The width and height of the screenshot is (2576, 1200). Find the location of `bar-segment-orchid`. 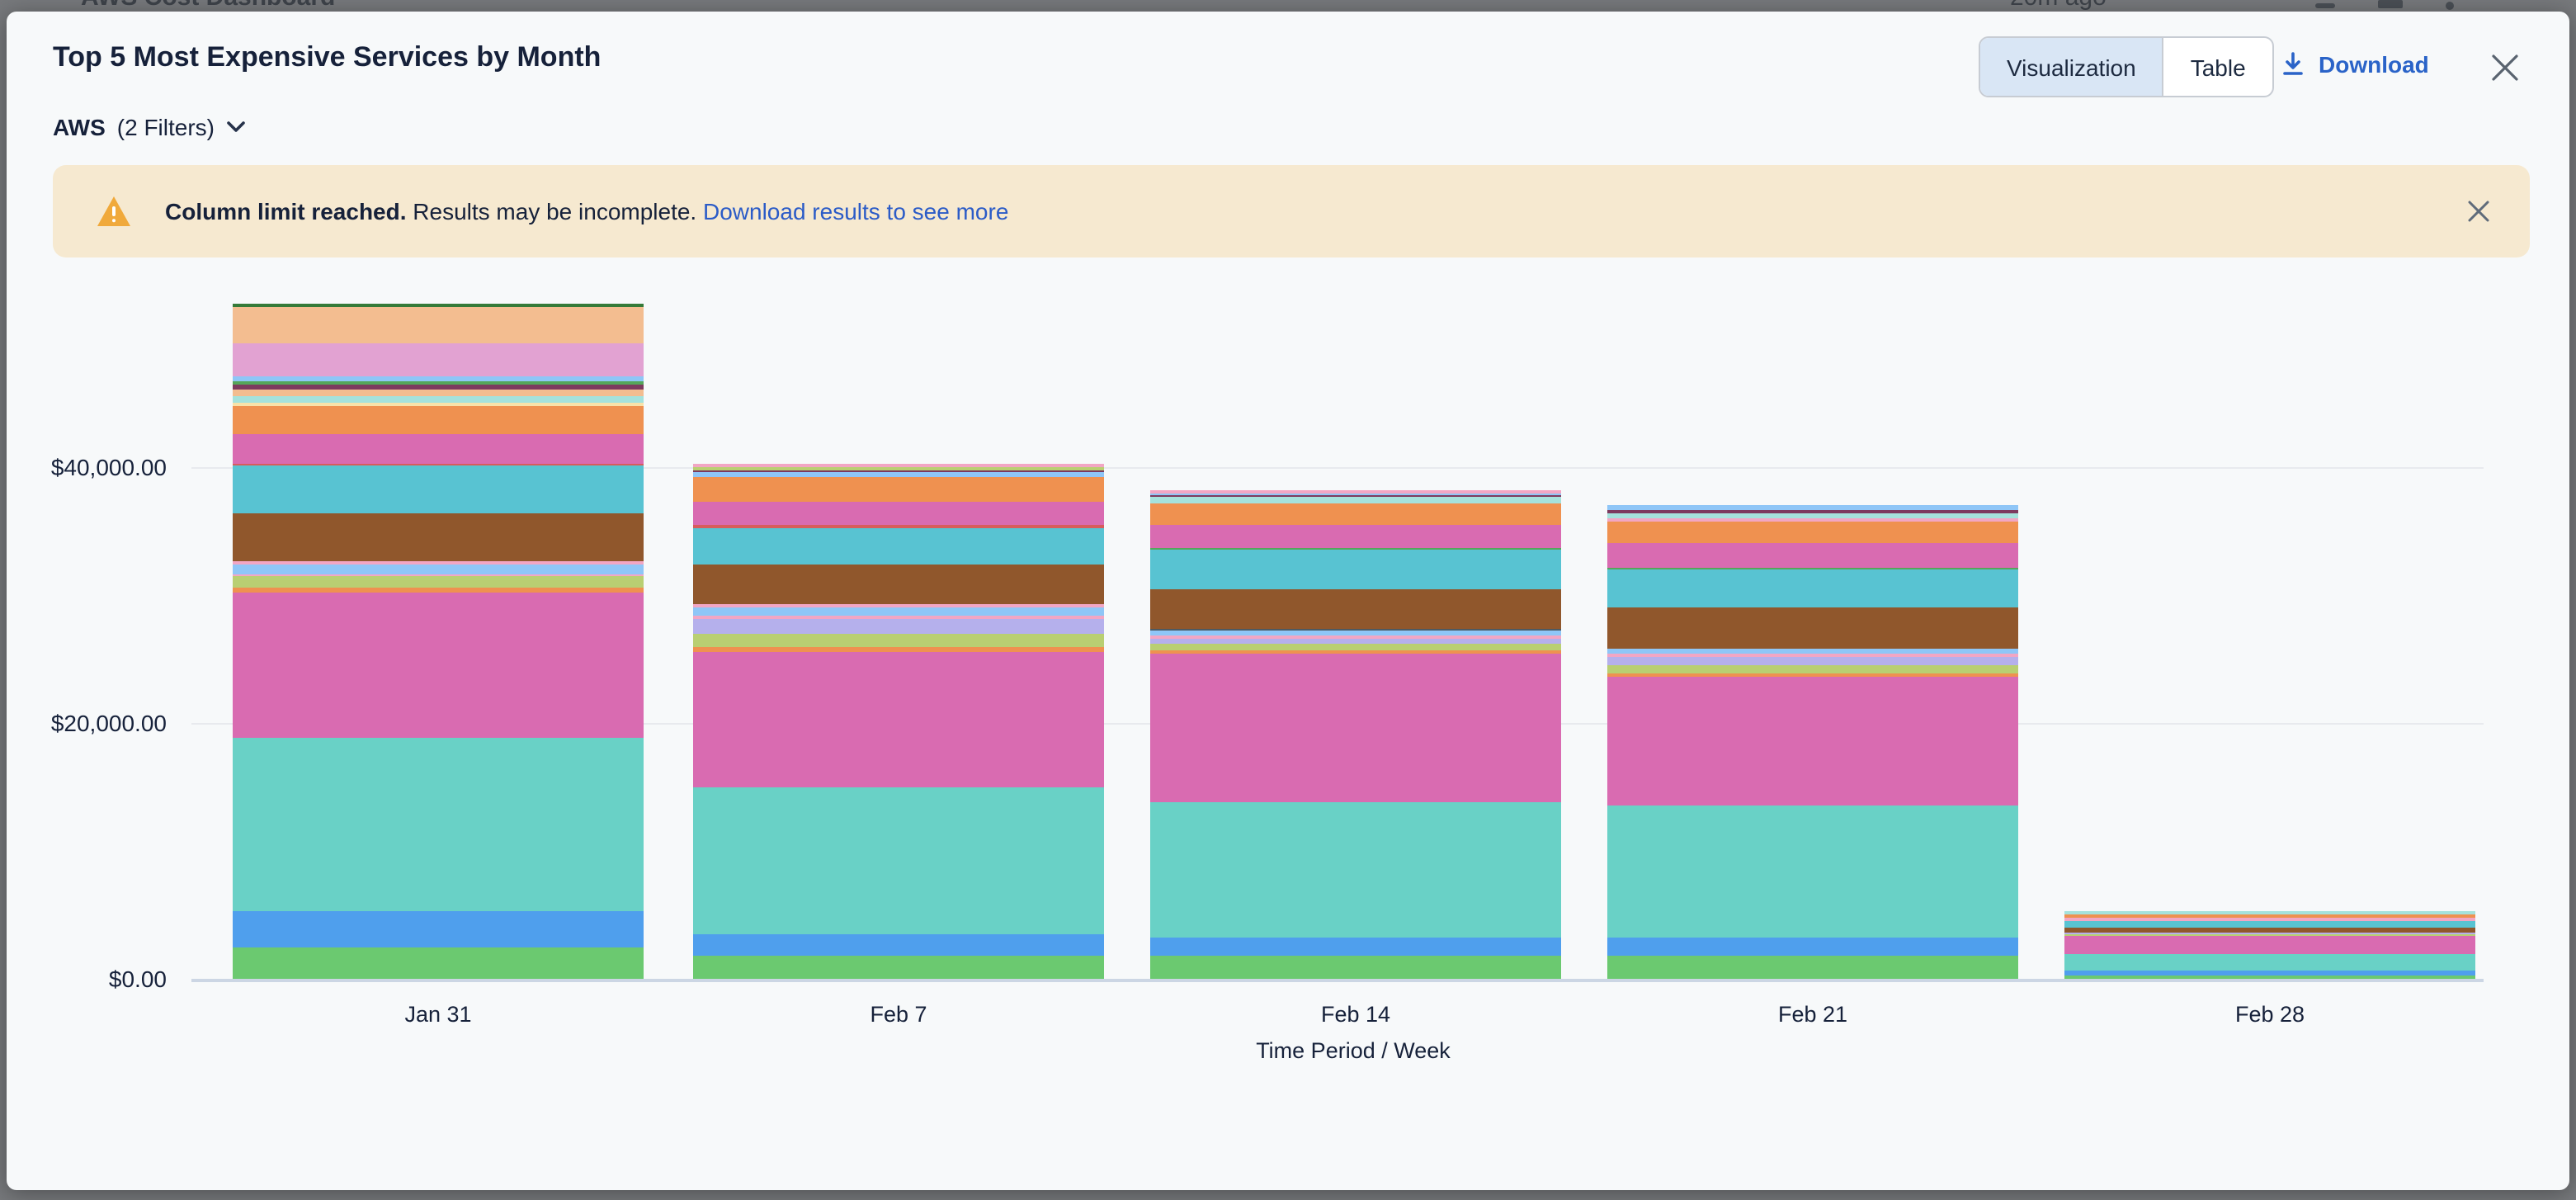

bar-segment-orchid is located at coordinates (438, 360).